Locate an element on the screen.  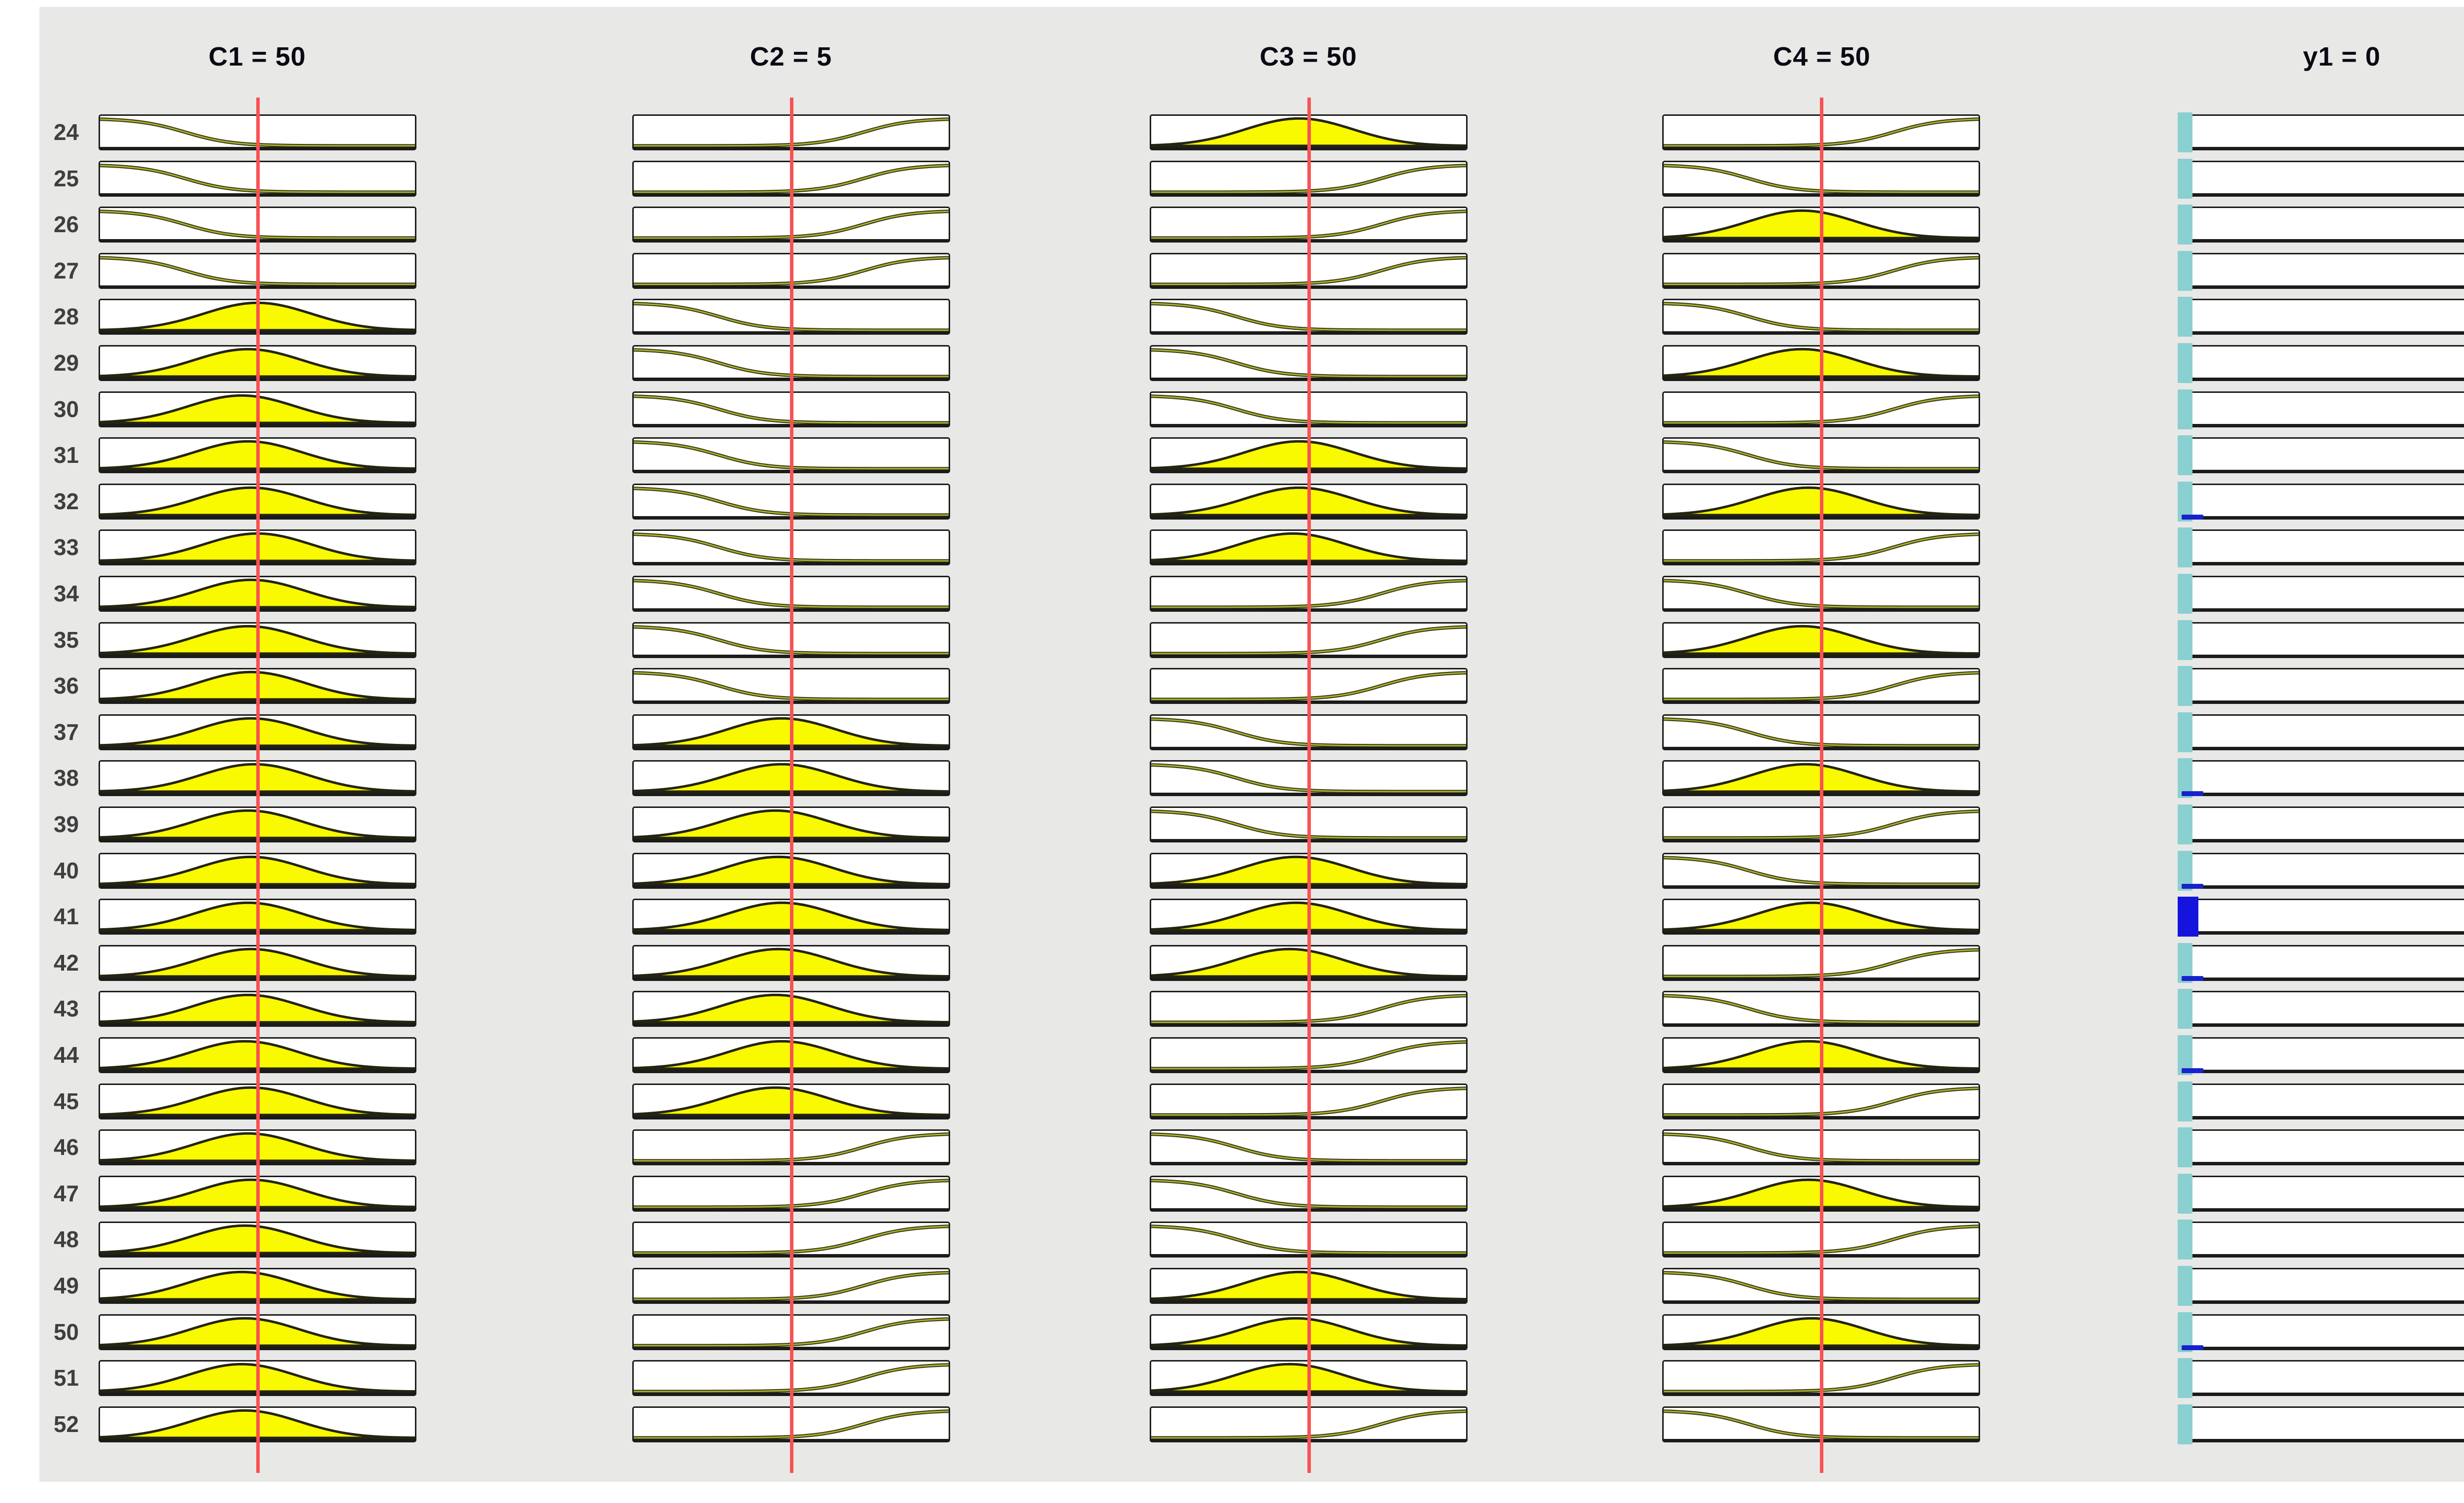
column-title-y1: y1 = 0 is located at coordinates (2342, 56).